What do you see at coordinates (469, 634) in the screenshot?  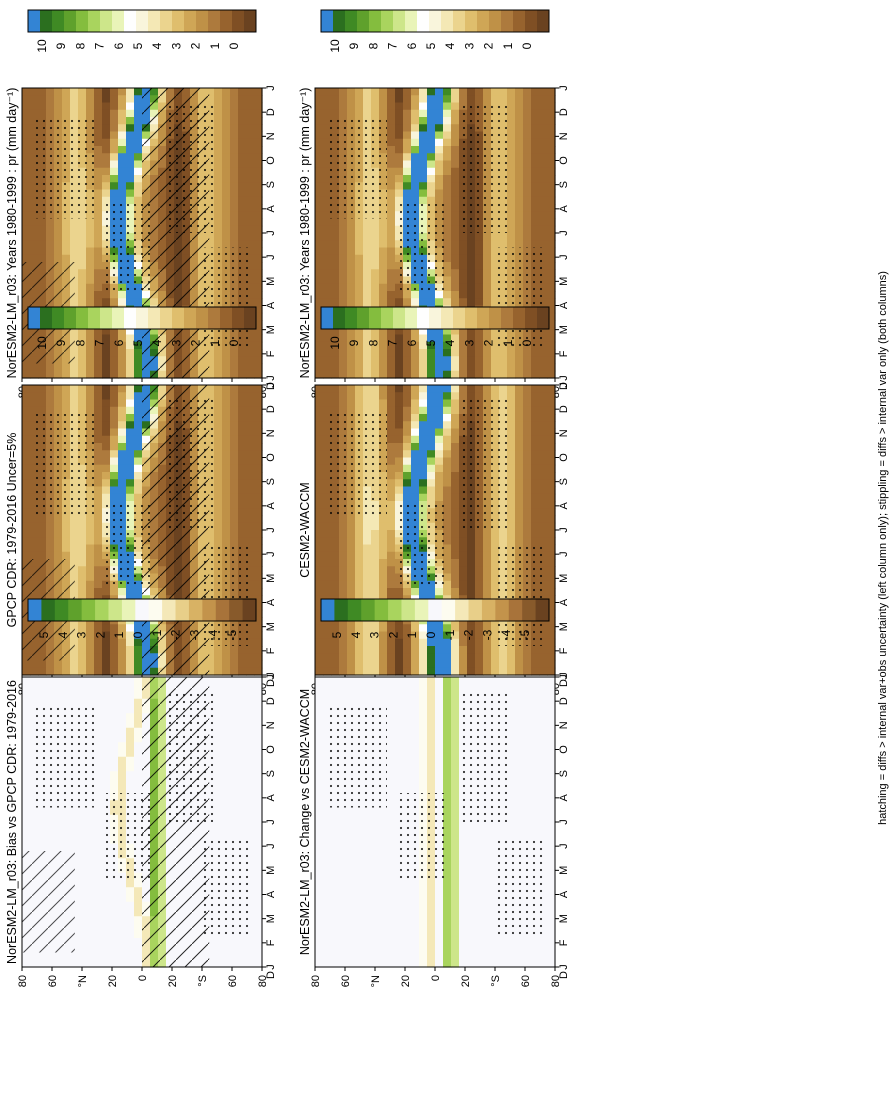 I see `colorbar-label: -2` at bounding box center [469, 634].